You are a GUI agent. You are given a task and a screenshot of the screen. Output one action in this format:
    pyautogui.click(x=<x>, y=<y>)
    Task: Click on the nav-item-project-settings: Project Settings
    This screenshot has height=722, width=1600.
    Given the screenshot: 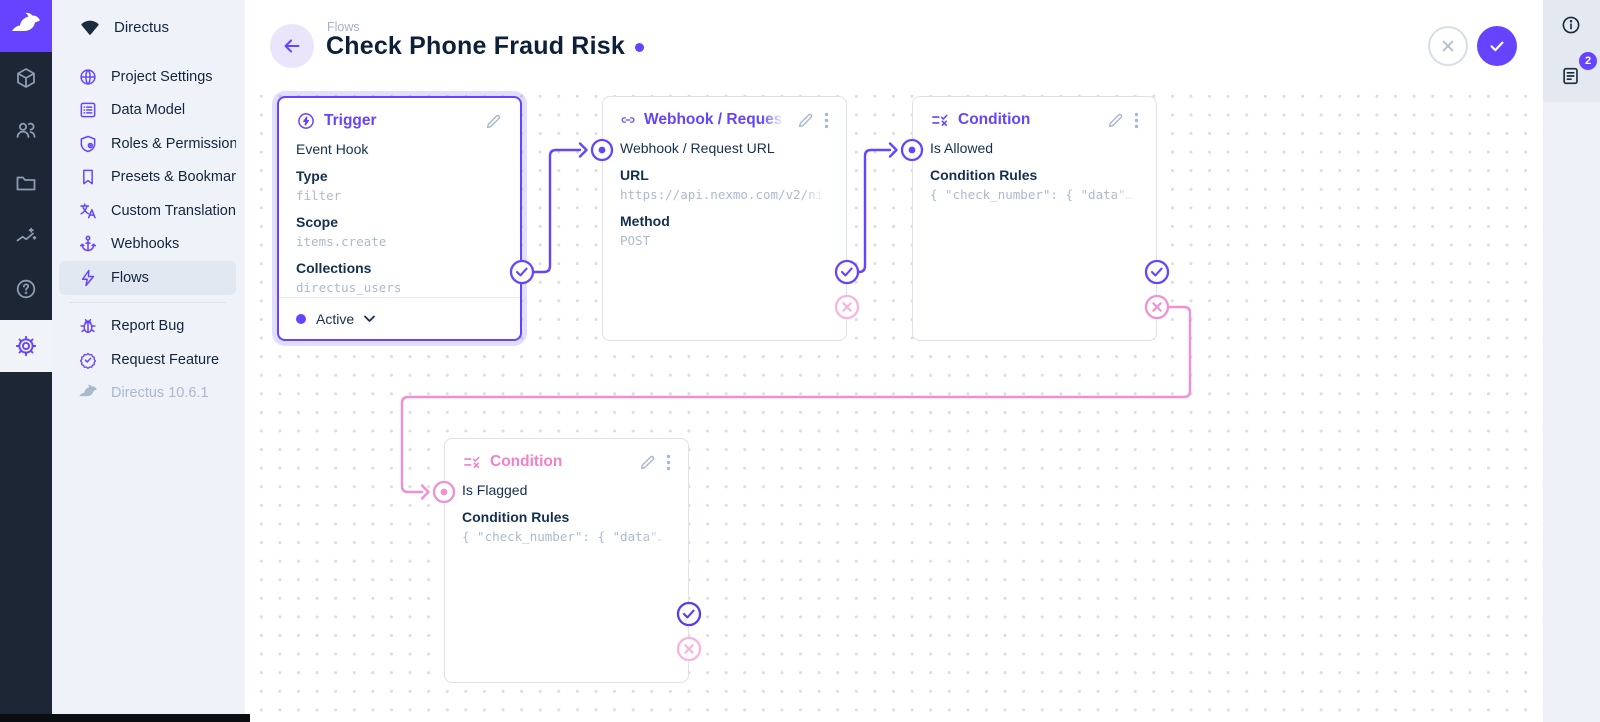 What is the action you would take?
    pyautogui.click(x=147, y=77)
    